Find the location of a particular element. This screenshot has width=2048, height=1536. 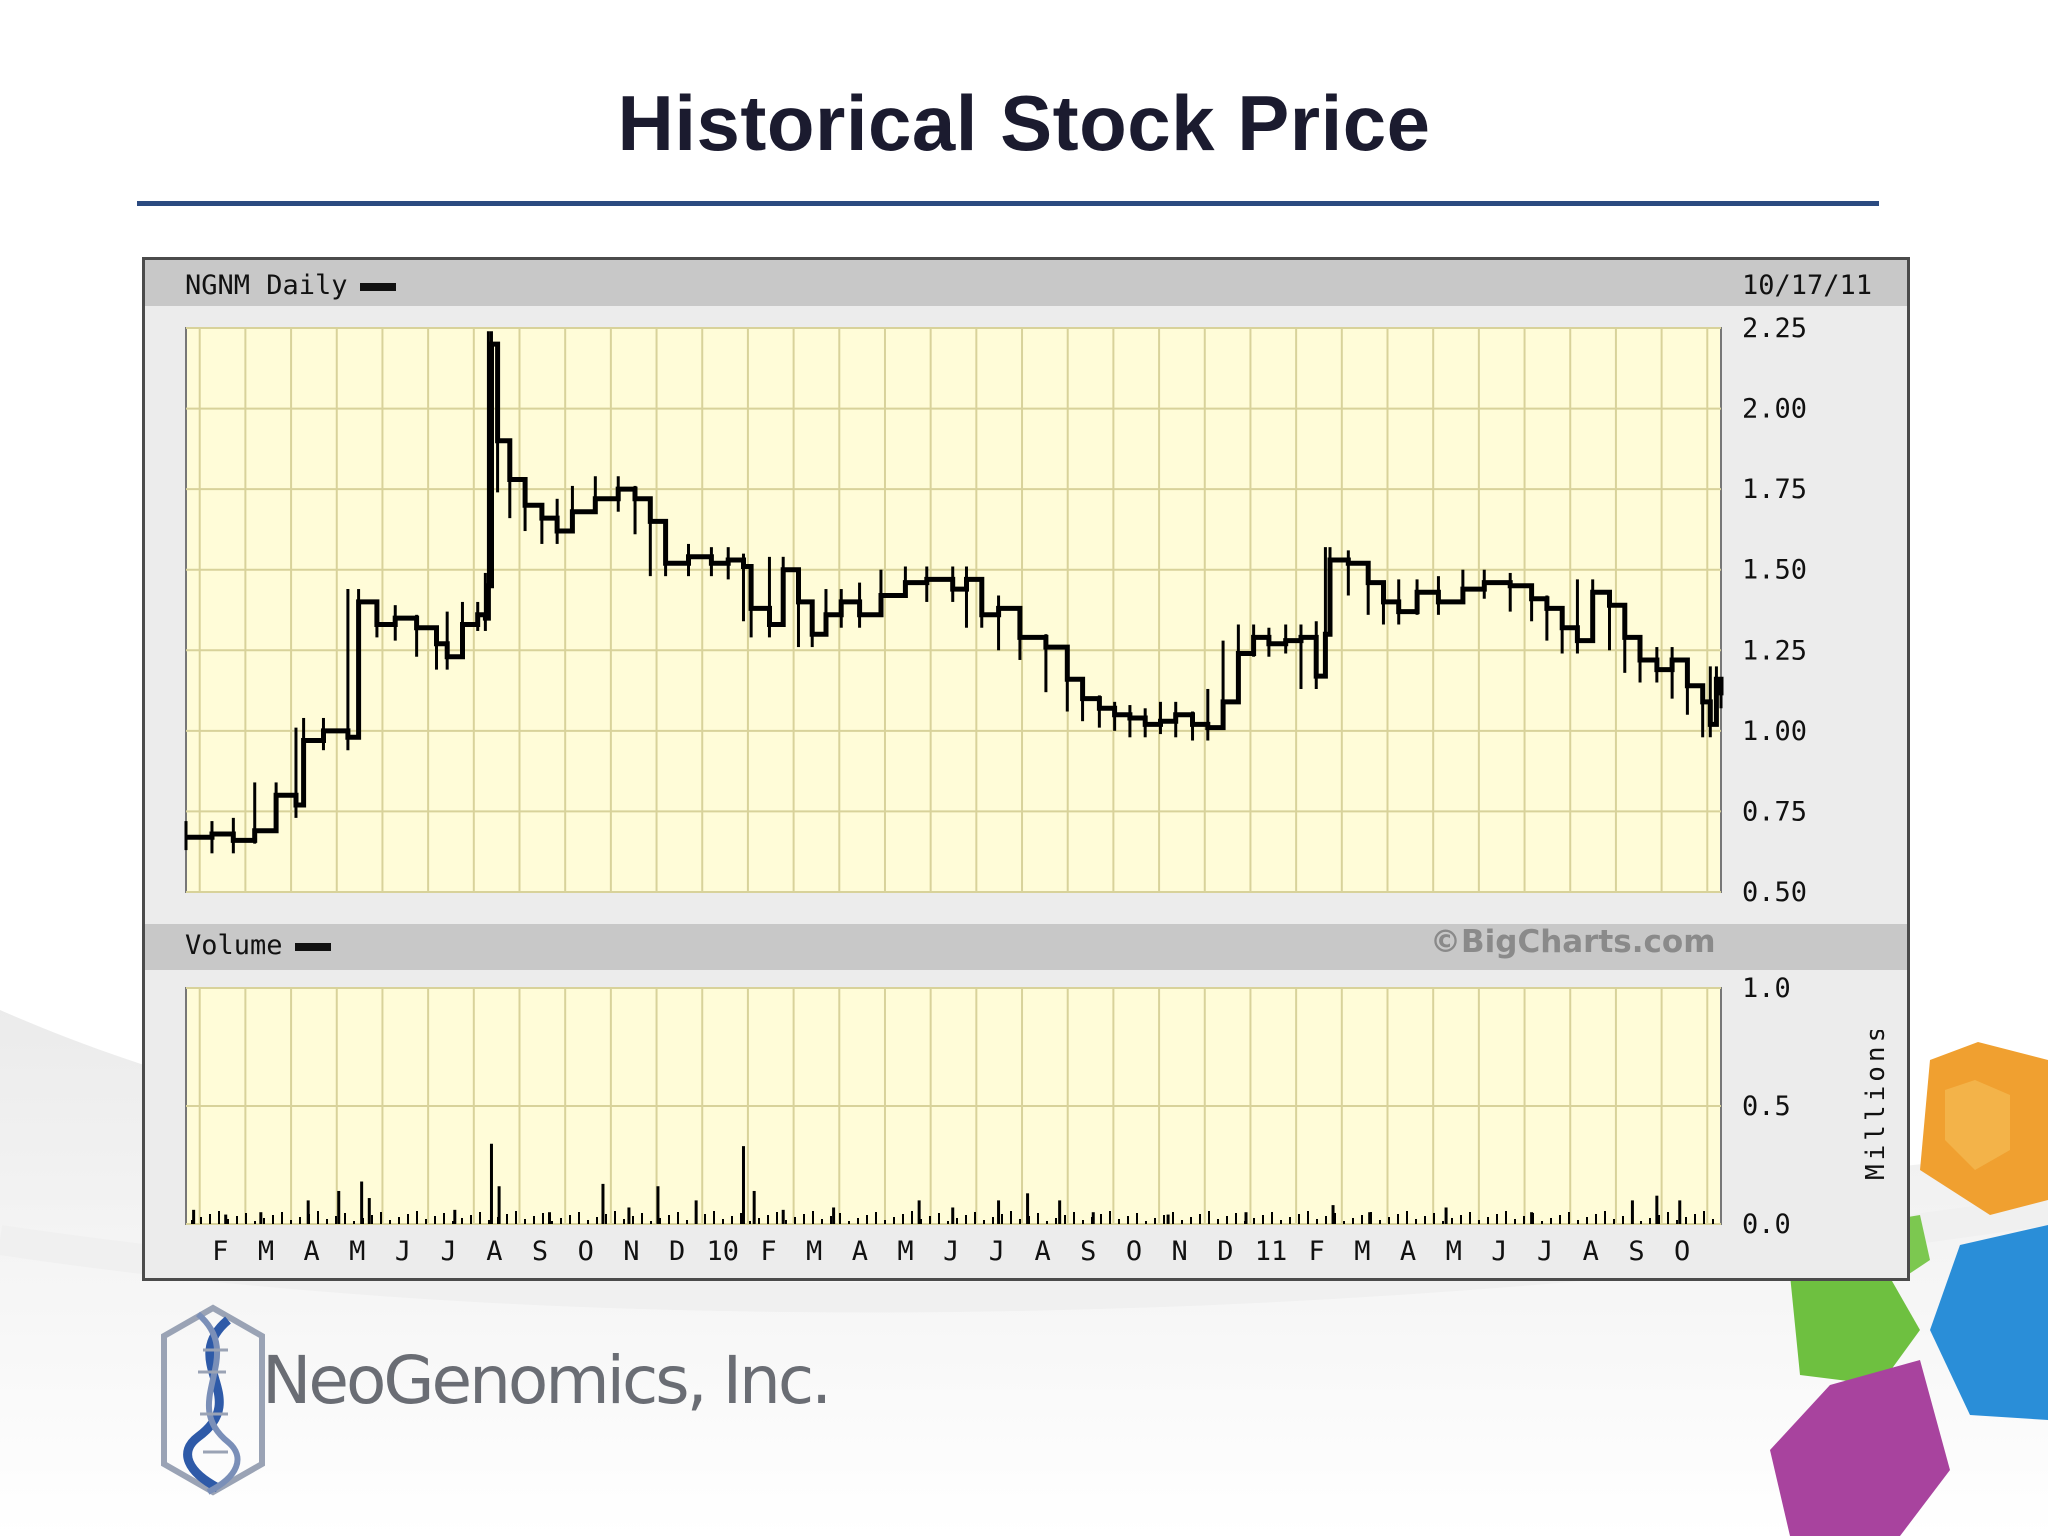

price-y-tick-label: 1.75 is located at coordinates (1774, 489).